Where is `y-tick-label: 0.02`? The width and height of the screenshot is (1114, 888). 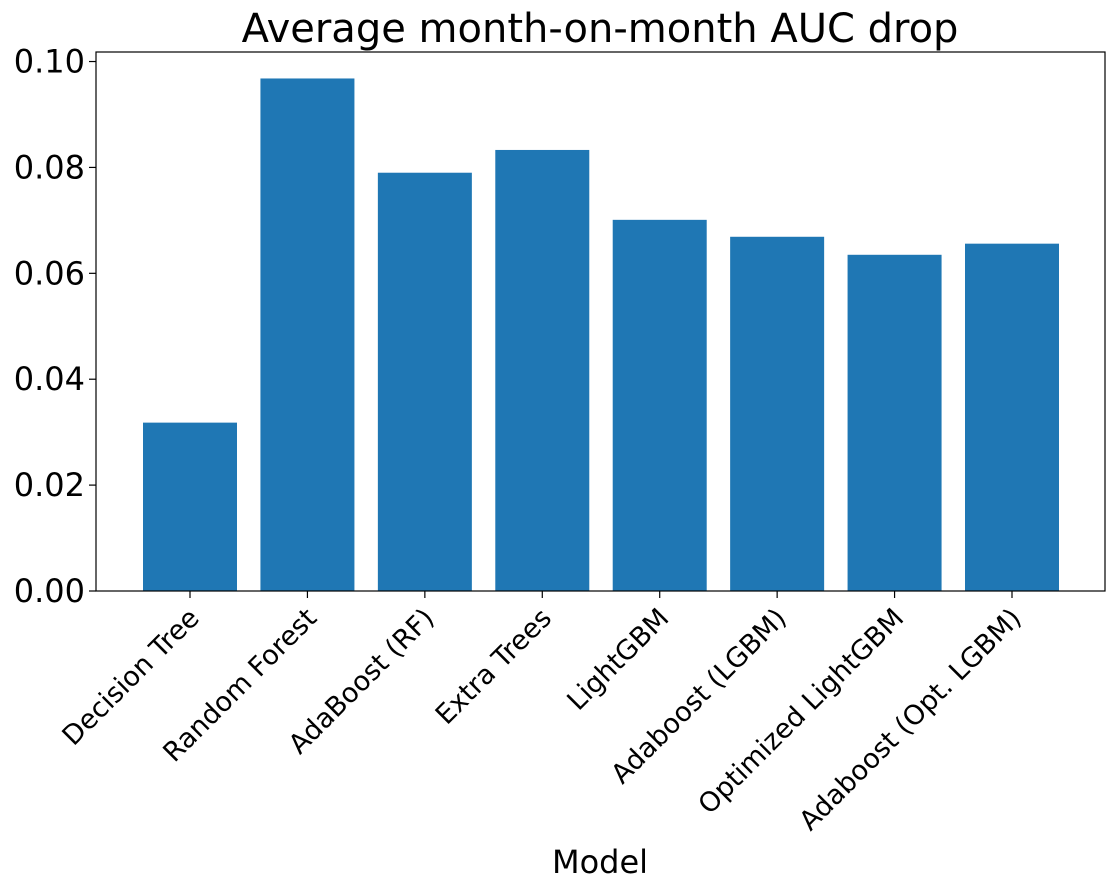
y-tick-label: 0.02 is located at coordinates (49, 485).